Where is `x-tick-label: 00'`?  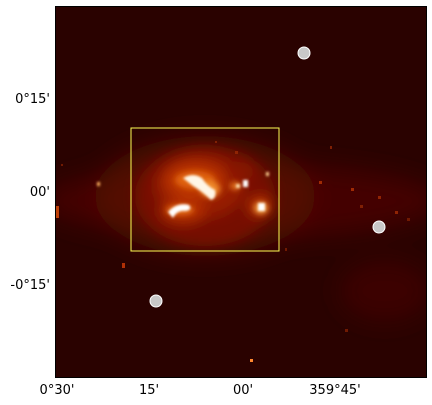 x-tick-label: 00' is located at coordinates (243, 391).